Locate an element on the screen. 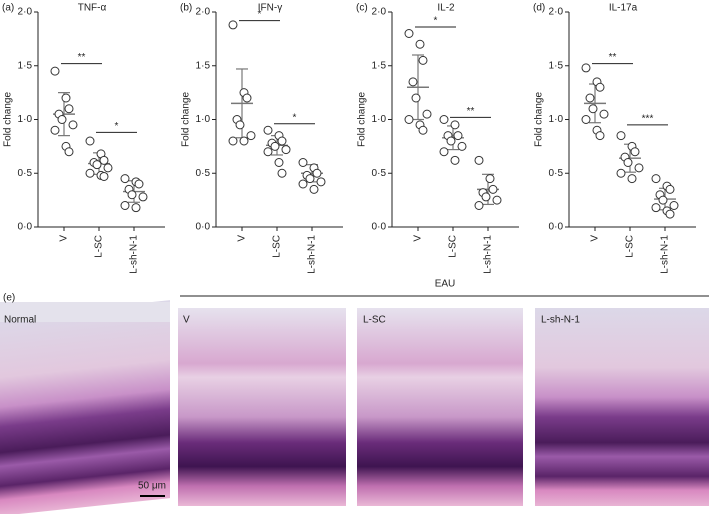 This screenshot has height=514, width=709. group-label: EAU is located at coordinates (445, 284).